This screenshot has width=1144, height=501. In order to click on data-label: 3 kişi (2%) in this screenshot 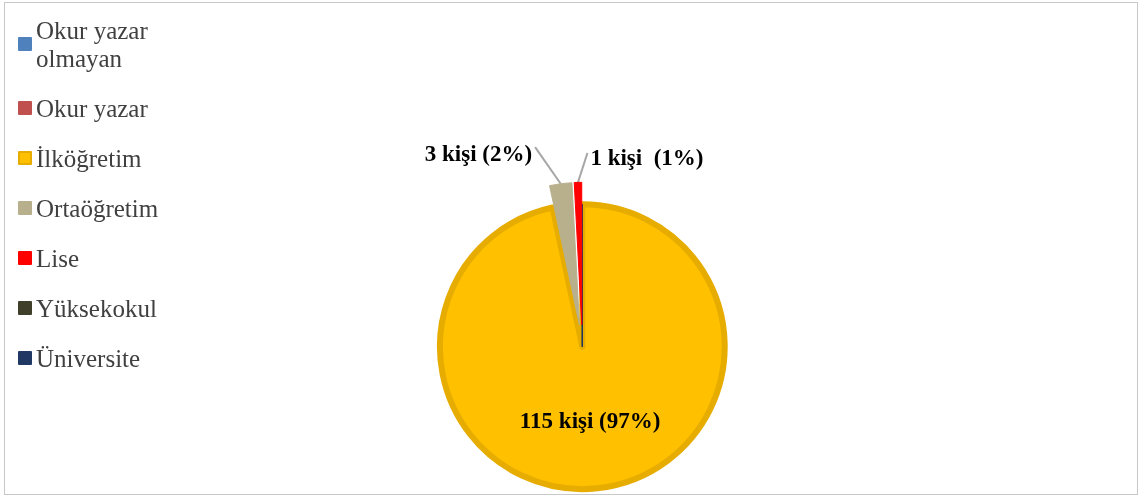, I will do `click(478, 153)`.